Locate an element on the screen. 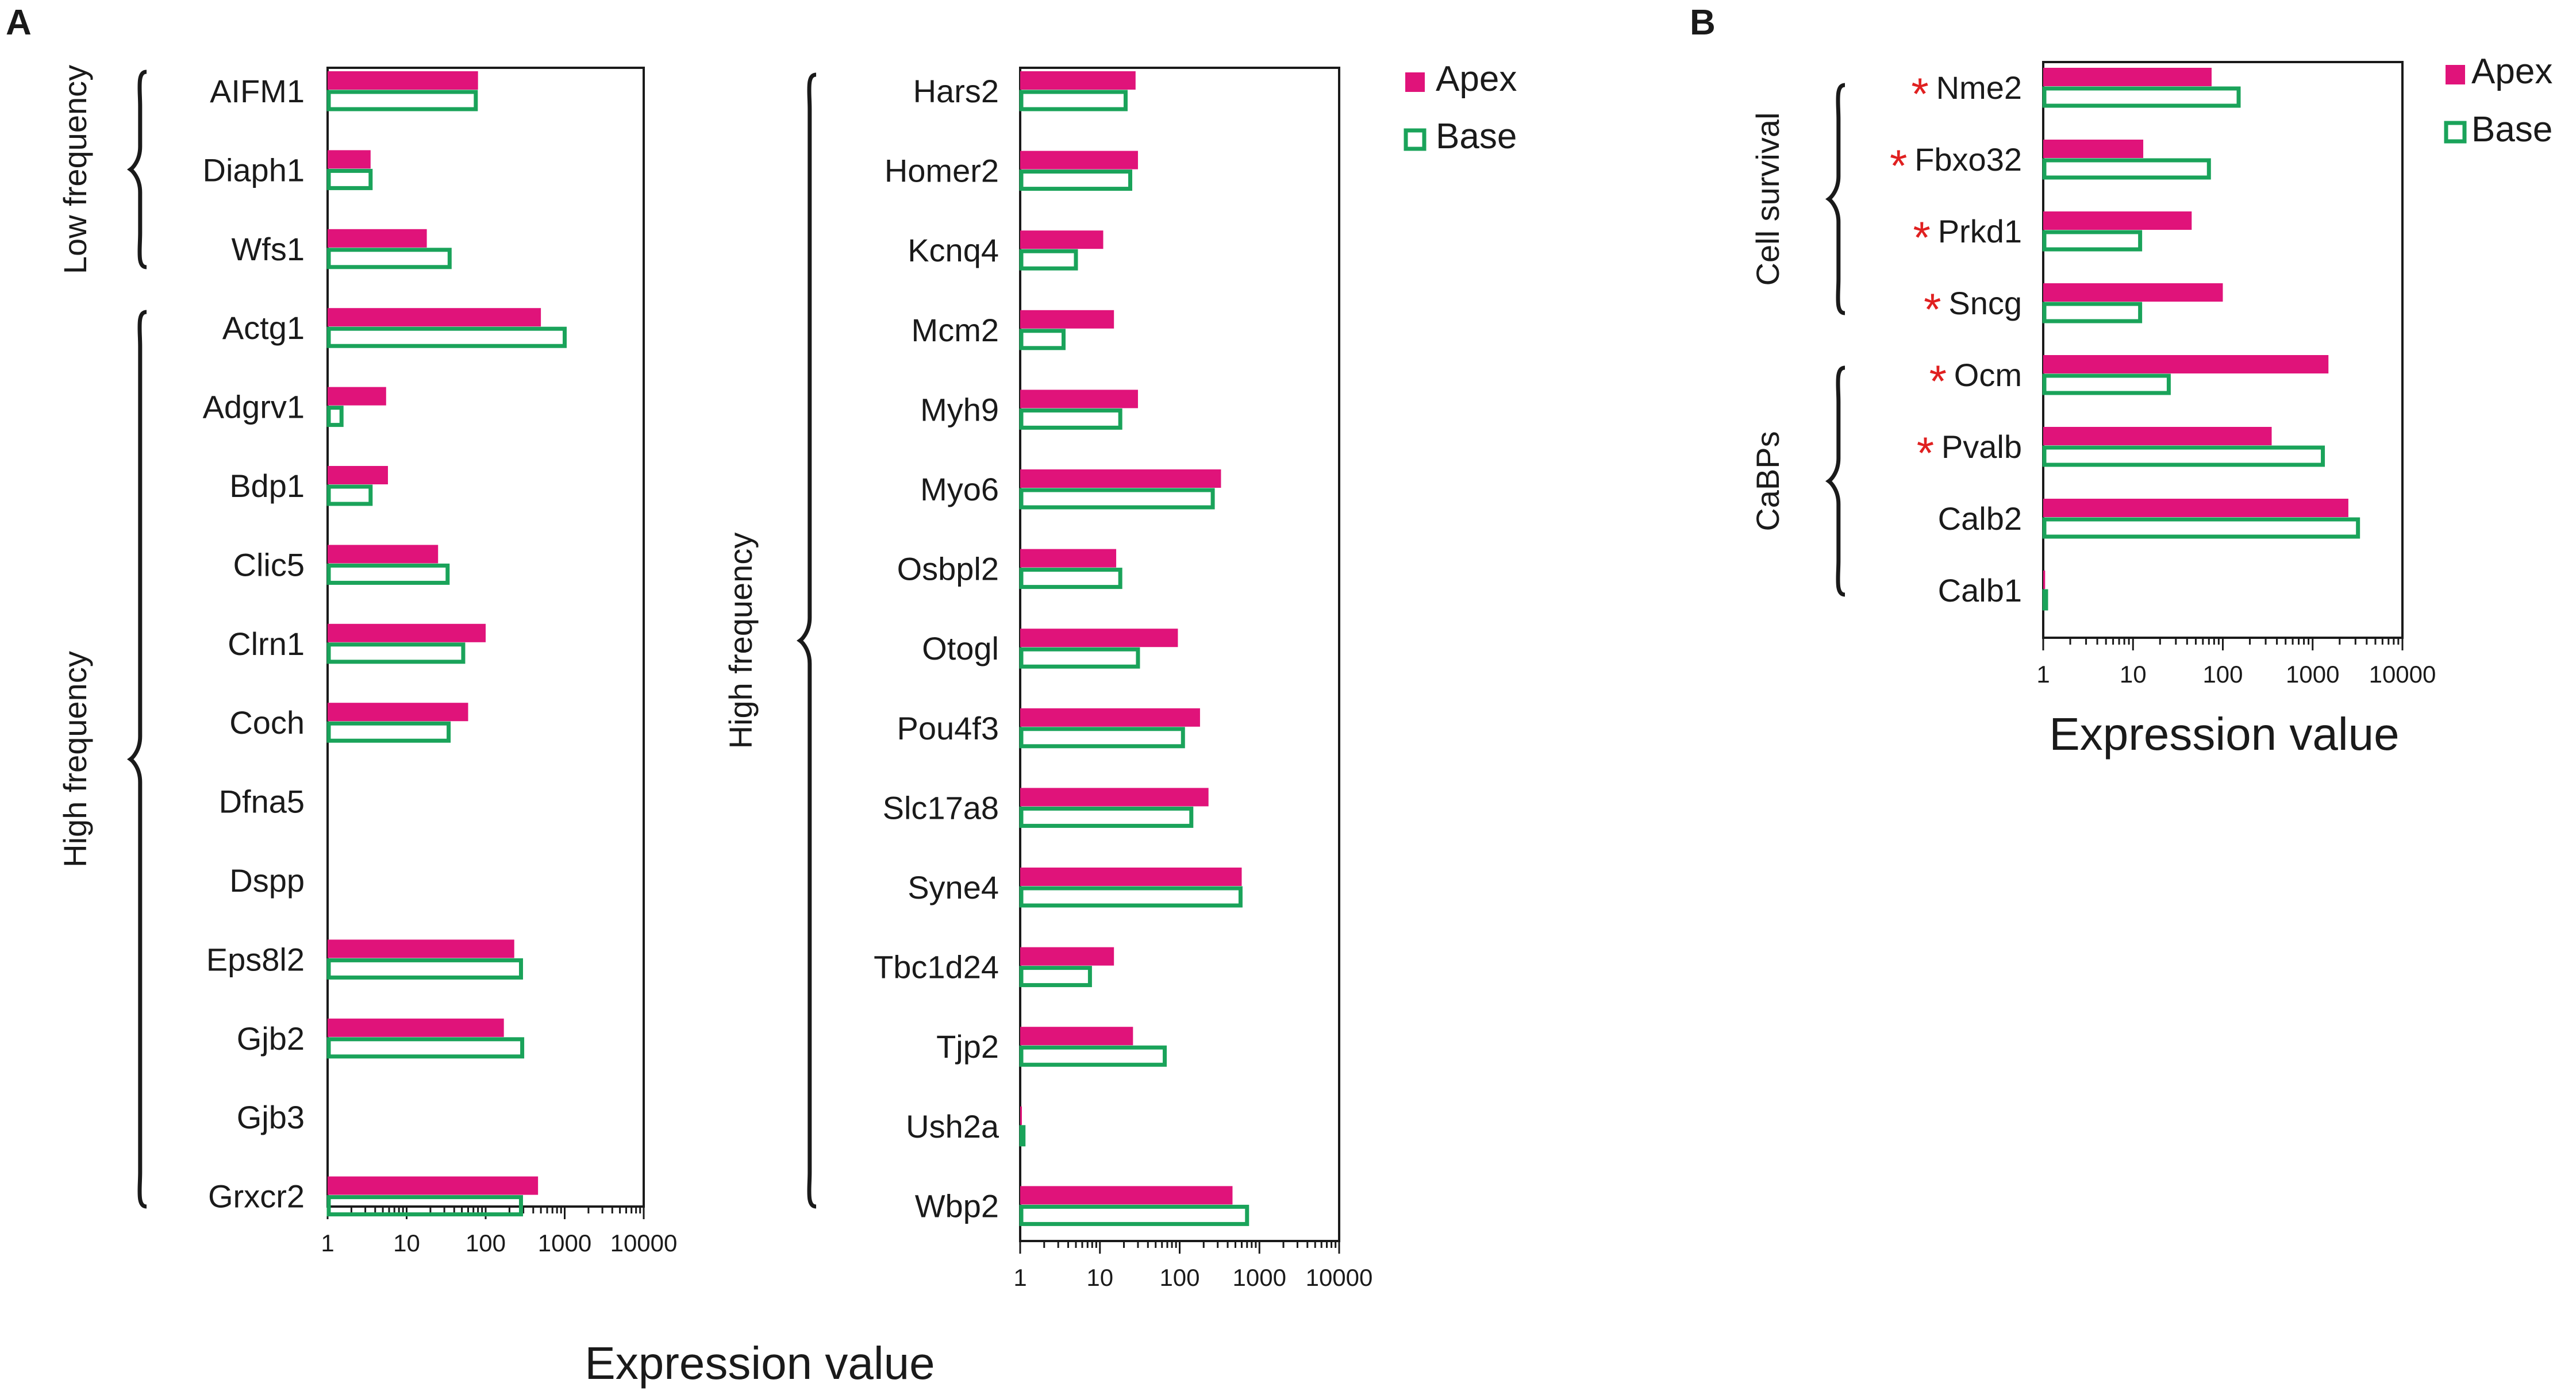 The width and height of the screenshot is (2576, 1395). category-label: Slc17a8 is located at coordinates (941, 807).